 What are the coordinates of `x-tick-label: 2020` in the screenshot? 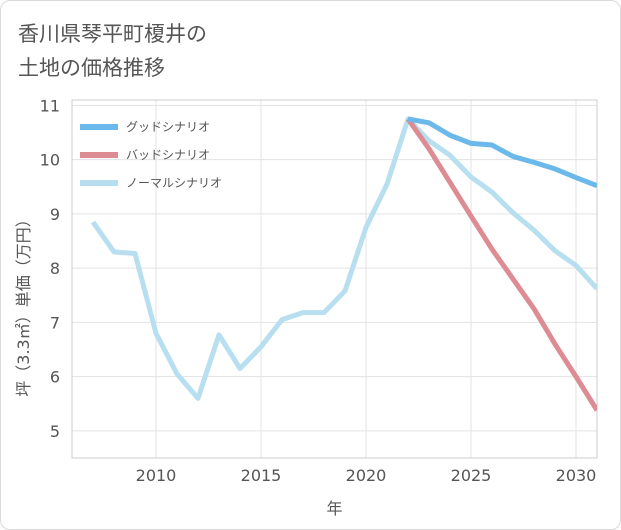 It's located at (366, 475).